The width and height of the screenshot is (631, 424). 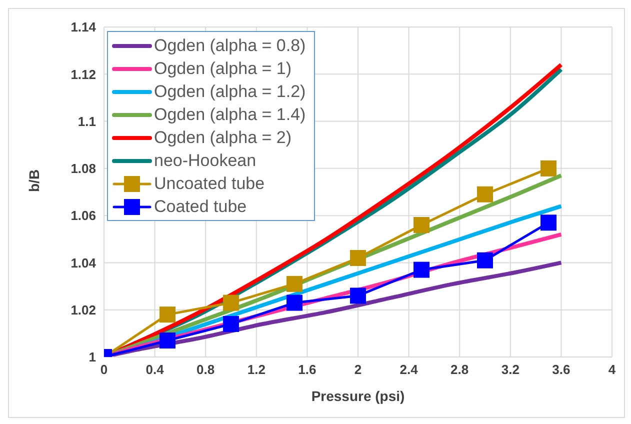 What do you see at coordinates (83, 168) in the screenshot?
I see `y-tick-label: 1.08` at bounding box center [83, 168].